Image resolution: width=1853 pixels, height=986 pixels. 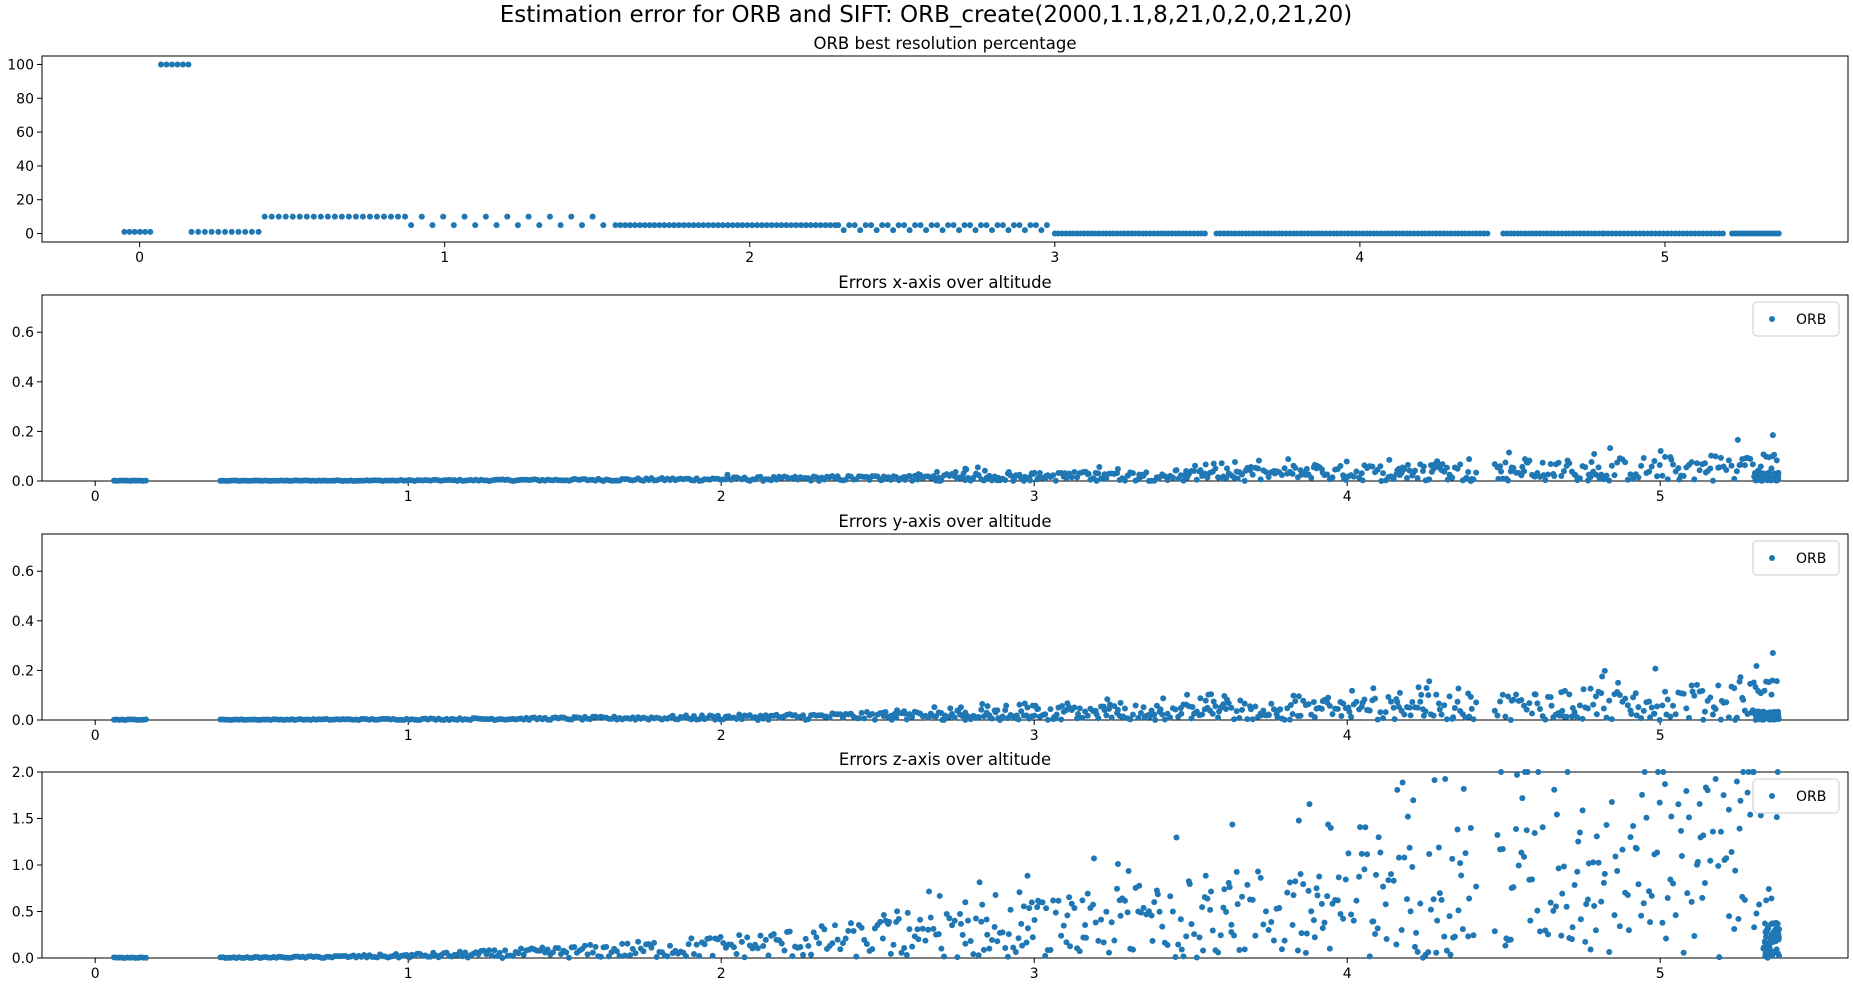 I want to click on y-tick-label: 0.2, so click(x=23, y=671).